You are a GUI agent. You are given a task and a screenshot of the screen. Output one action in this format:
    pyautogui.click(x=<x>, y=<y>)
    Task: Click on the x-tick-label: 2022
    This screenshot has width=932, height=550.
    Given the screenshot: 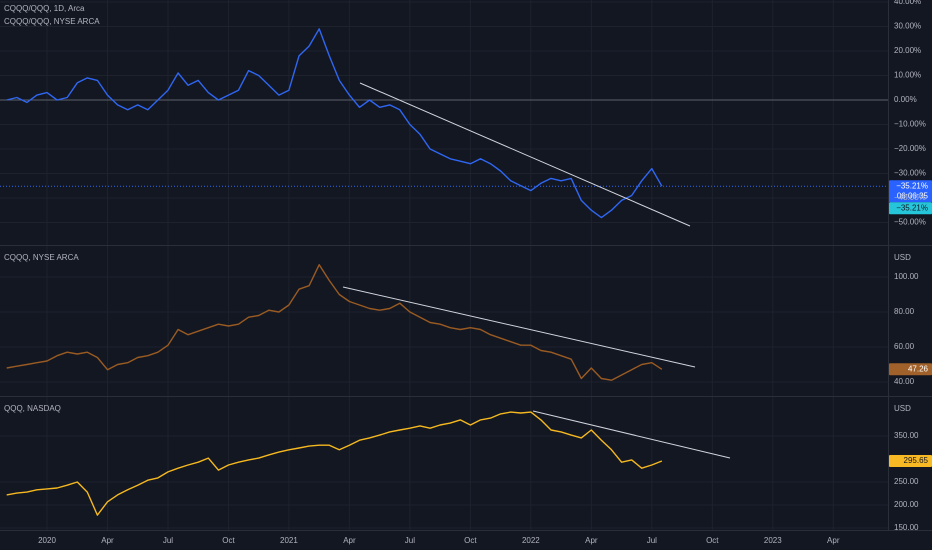 What is the action you would take?
    pyautogui.click(x=531, y=540)
    